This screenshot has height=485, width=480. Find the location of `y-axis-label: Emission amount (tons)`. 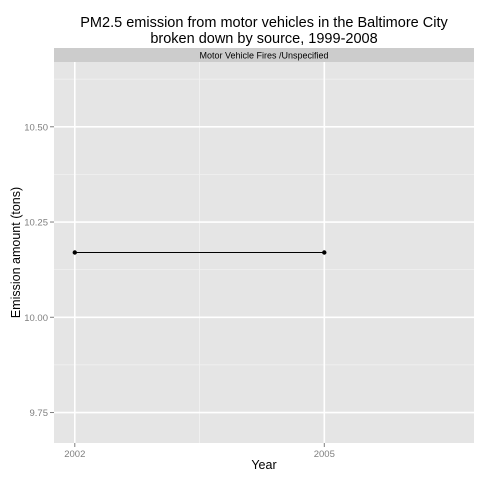

y-axis-label: Emission amount (tons) is located at coordinates (16, 252).